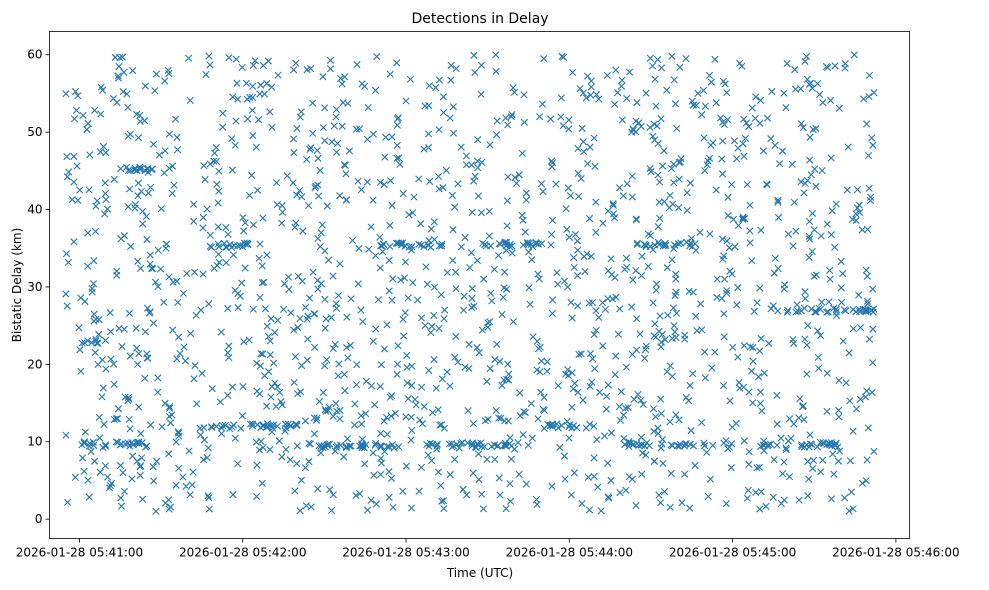 The height and width of the screenshot is (590, 989). I want to click on x-tick-label: 2026-01-28 05:44:00, so click(569, 553).